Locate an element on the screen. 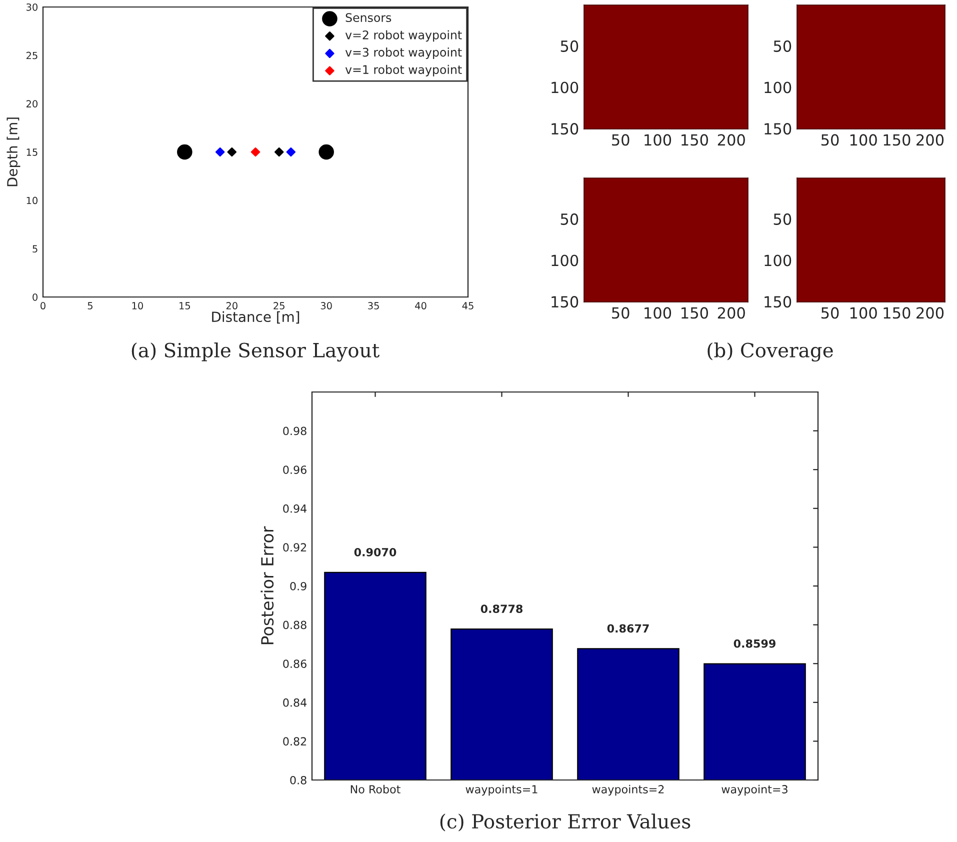 Image resolution: width=957 pixels, height=842 pixels. data-label: 0.9070 is located at coordinates (375, 552).